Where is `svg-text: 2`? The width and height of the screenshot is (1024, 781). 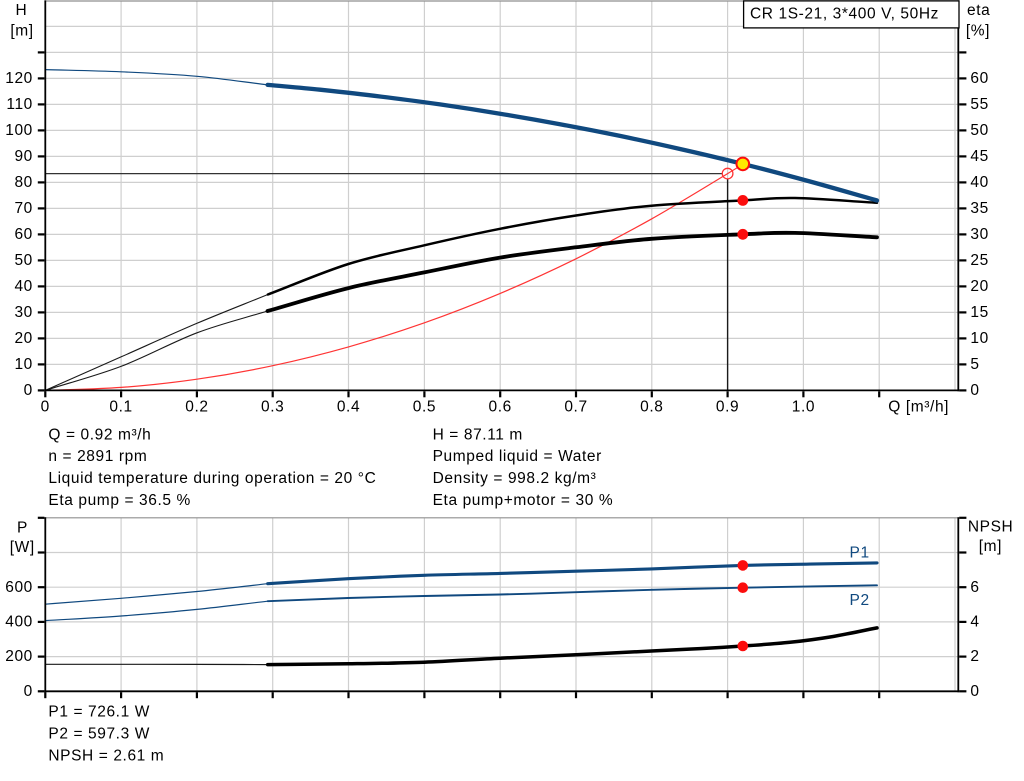
svg-text: 2 is located at coordinates (974, 656).